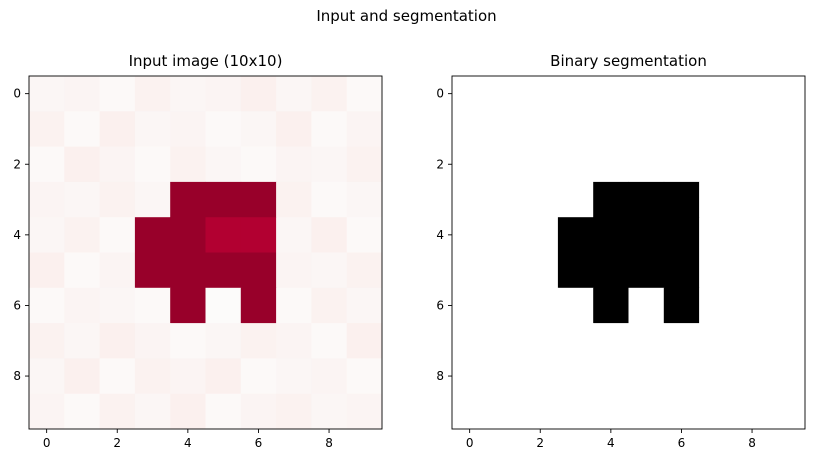 This screenshot has height=462, width=813. What do you see at coordinates (406, 16) in the screenshot?
I see `figure-suptitle: Input and segmentation` at bounding box center [406, 16].